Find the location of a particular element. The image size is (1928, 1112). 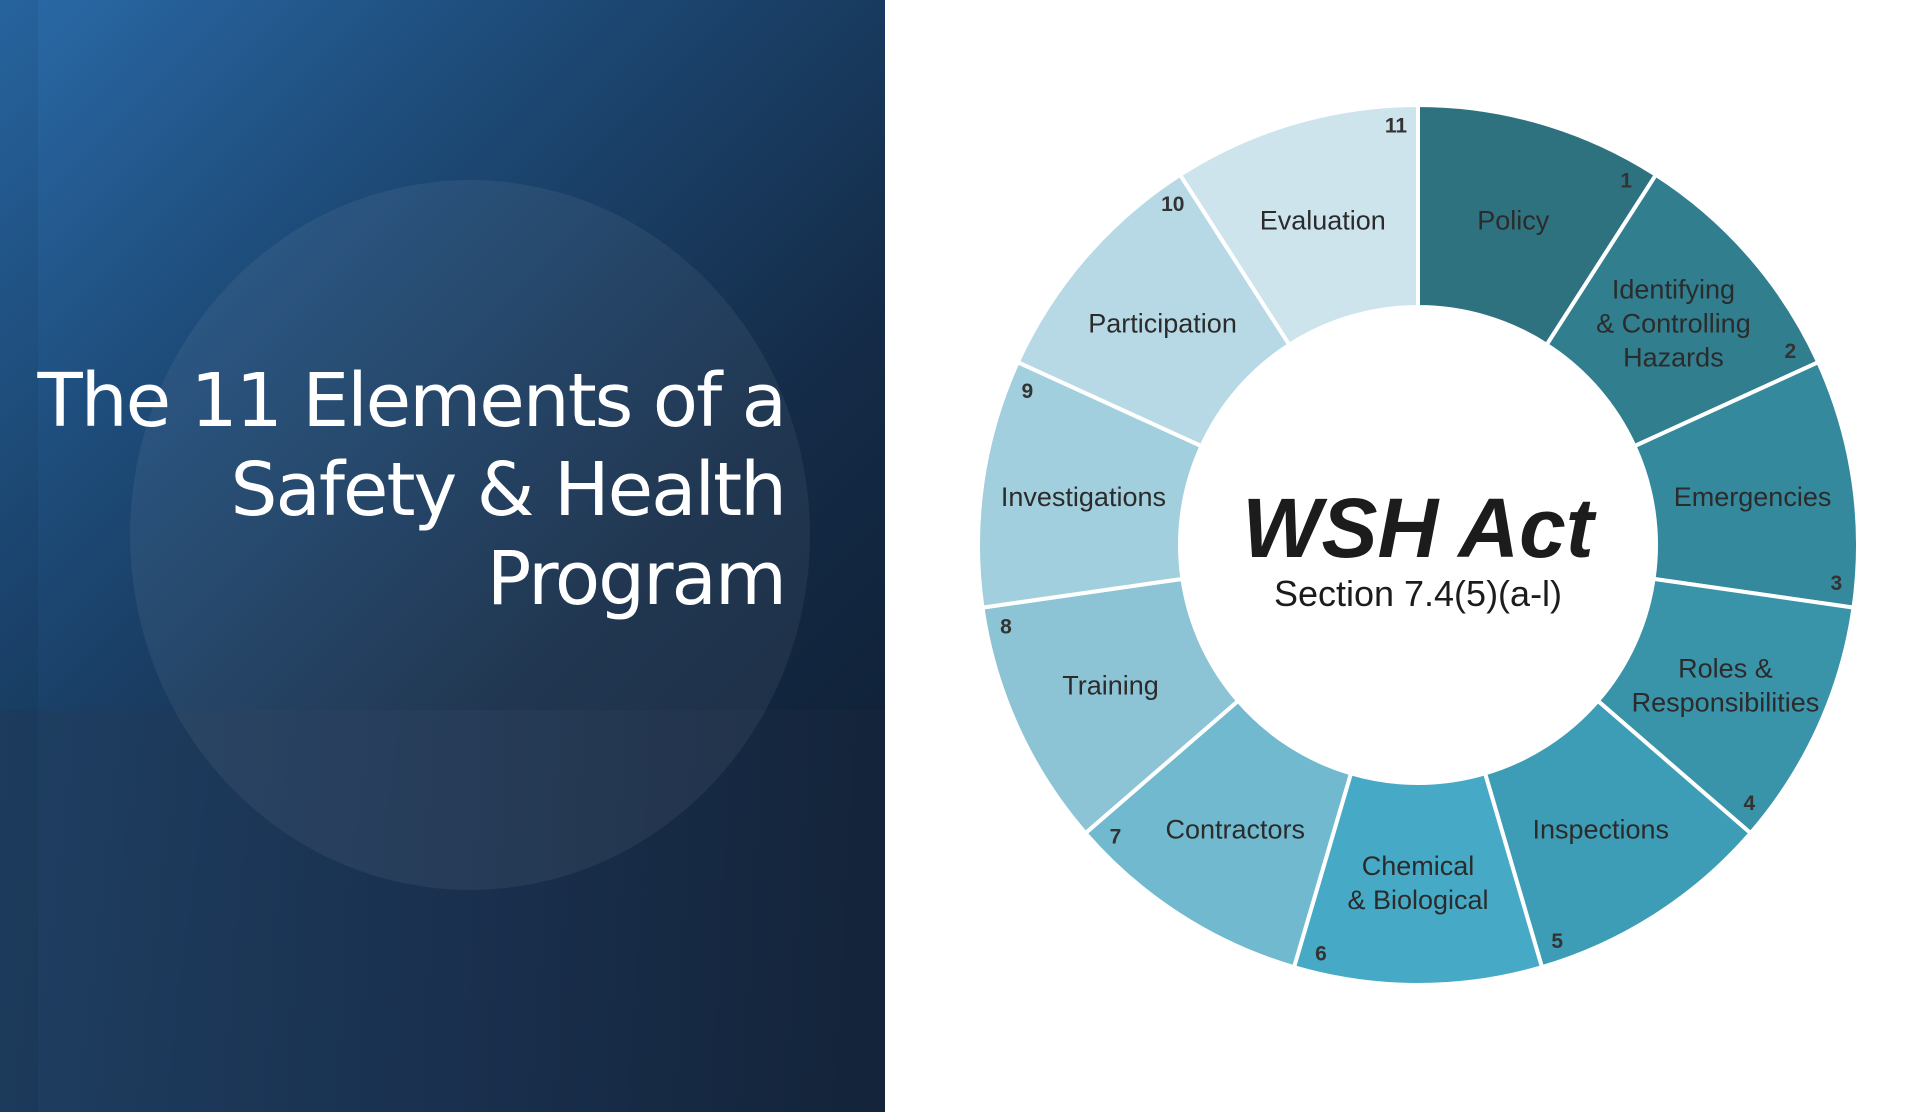

segment-number-6: 6 is located at coordinates (1321, 954).